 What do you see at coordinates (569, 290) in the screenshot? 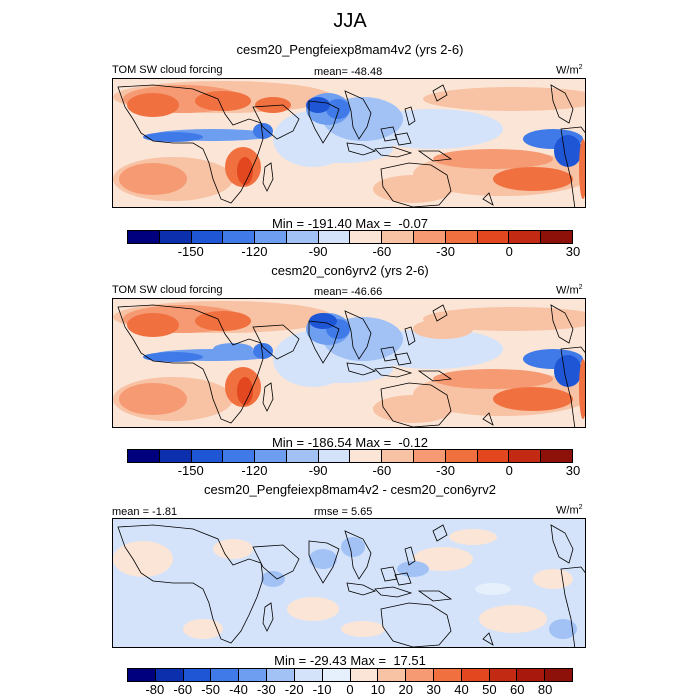
I see `panel2-units: W/m2` at bounding box center [569, 290].